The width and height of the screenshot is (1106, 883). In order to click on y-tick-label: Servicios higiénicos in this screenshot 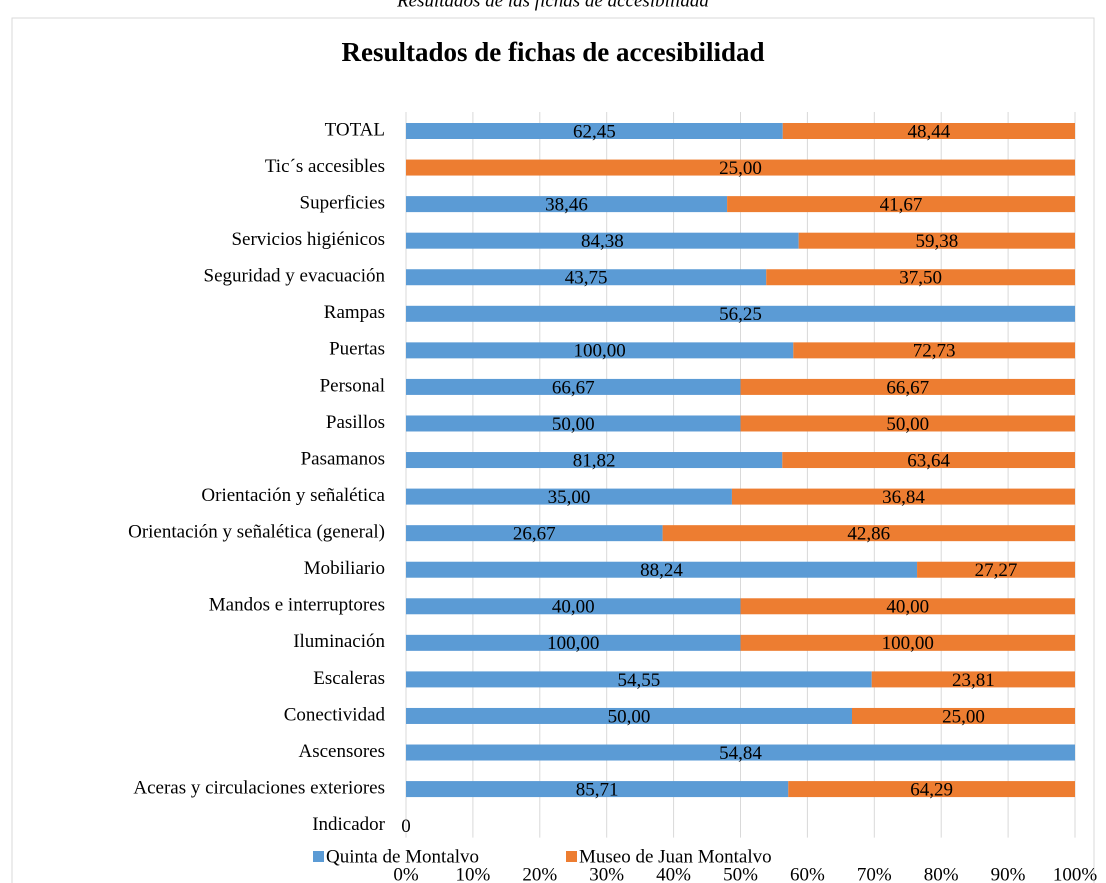, I will do `click(308, 239)`.